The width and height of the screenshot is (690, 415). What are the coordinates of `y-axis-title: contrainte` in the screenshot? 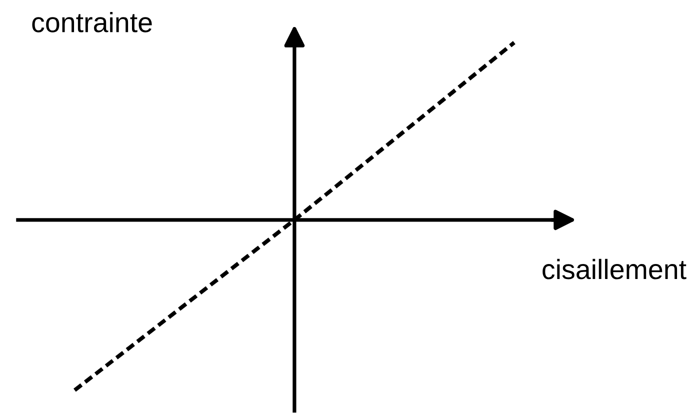 It's located at (92, 22).